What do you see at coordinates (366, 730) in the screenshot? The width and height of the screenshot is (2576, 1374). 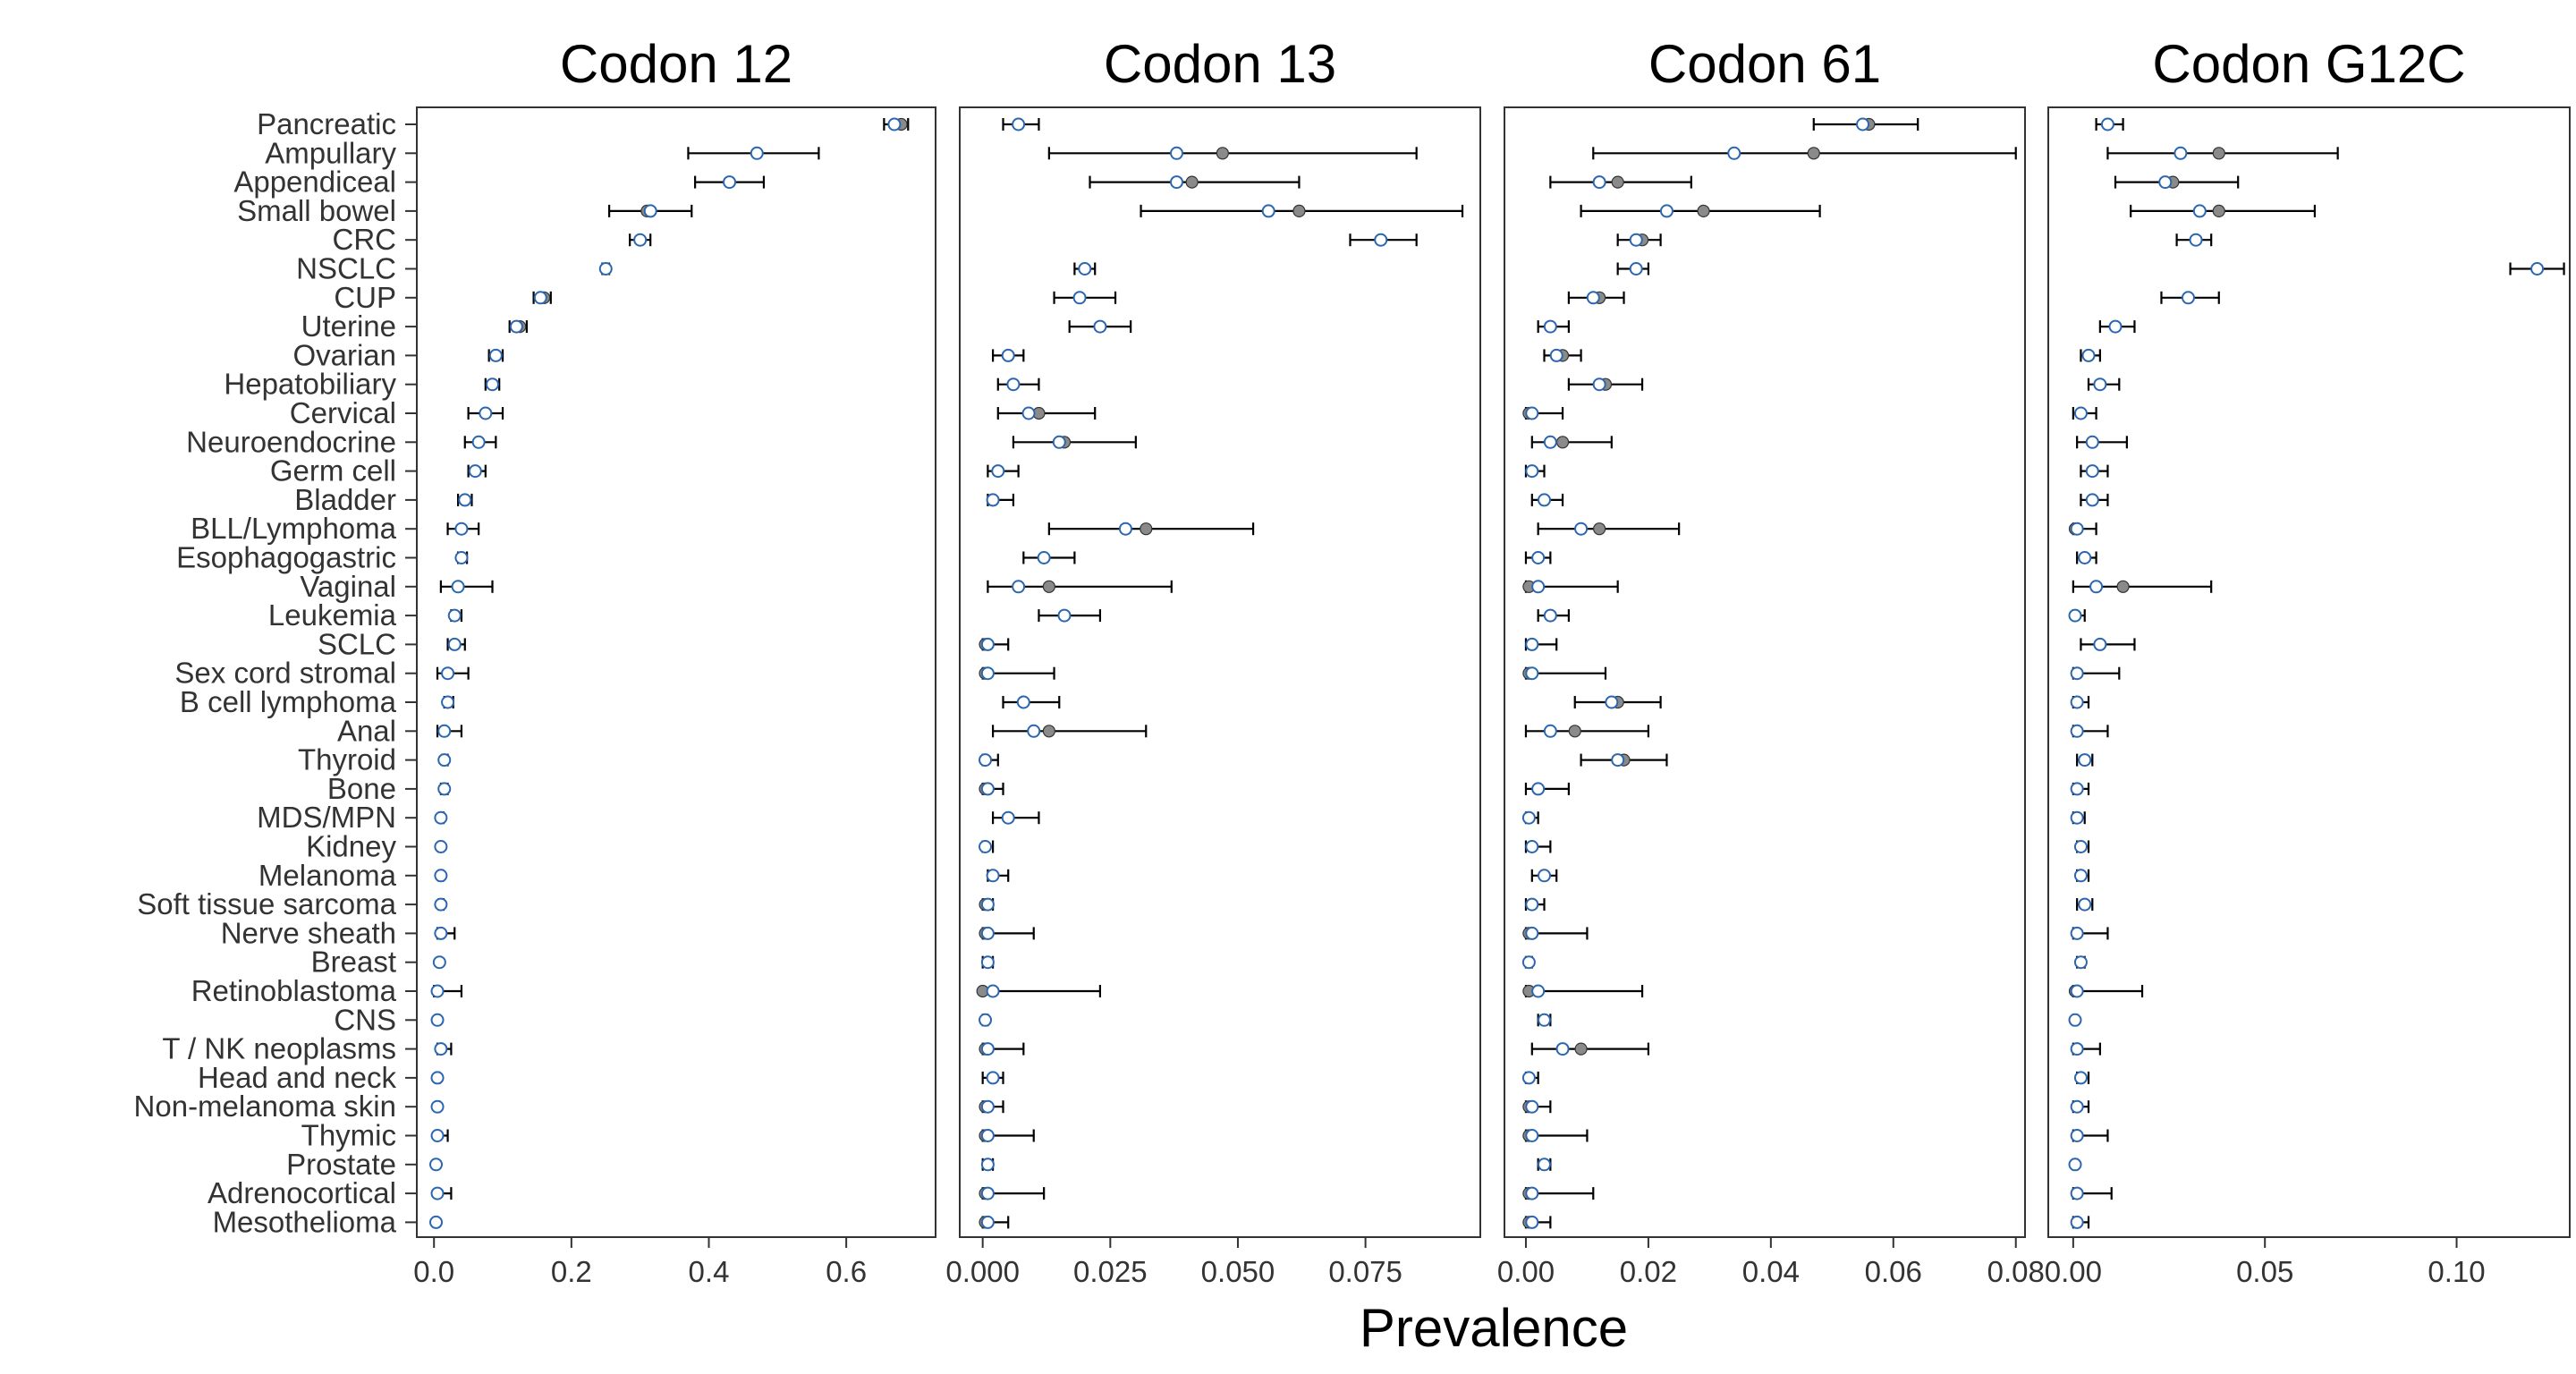 I see `category-label-anal: Anal` at bounding box center [366, 730].